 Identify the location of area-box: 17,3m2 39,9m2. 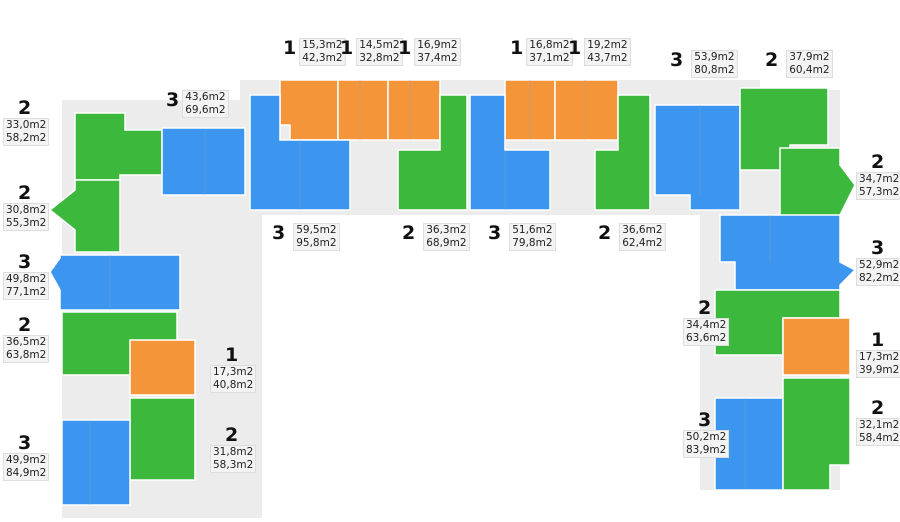
(878, 364).